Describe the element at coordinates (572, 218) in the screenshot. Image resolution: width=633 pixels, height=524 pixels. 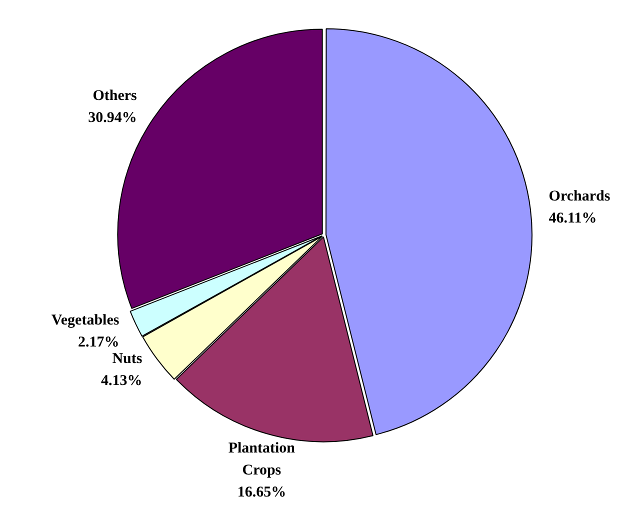
I see `data-label: 46.11%` at that location.